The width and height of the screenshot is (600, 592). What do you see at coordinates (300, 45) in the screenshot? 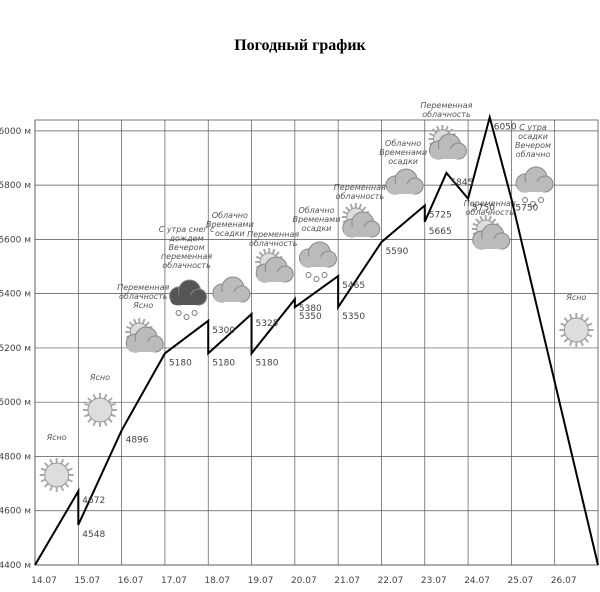
I see `chart-title: Погодный график` at bounding box center [300, 45].